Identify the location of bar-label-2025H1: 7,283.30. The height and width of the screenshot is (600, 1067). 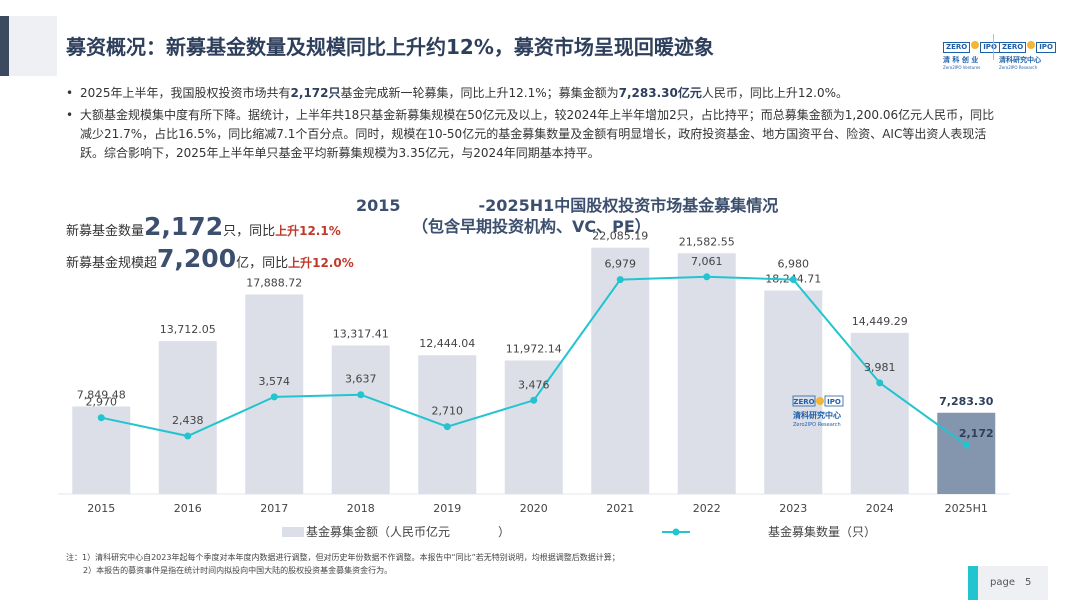
(966, 401).